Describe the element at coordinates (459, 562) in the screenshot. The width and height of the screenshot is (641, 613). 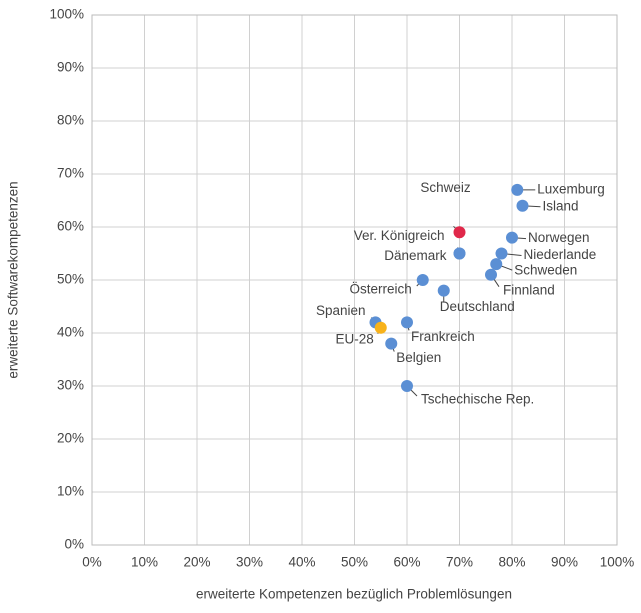
I see `x-tick-label: 70%` at that location.